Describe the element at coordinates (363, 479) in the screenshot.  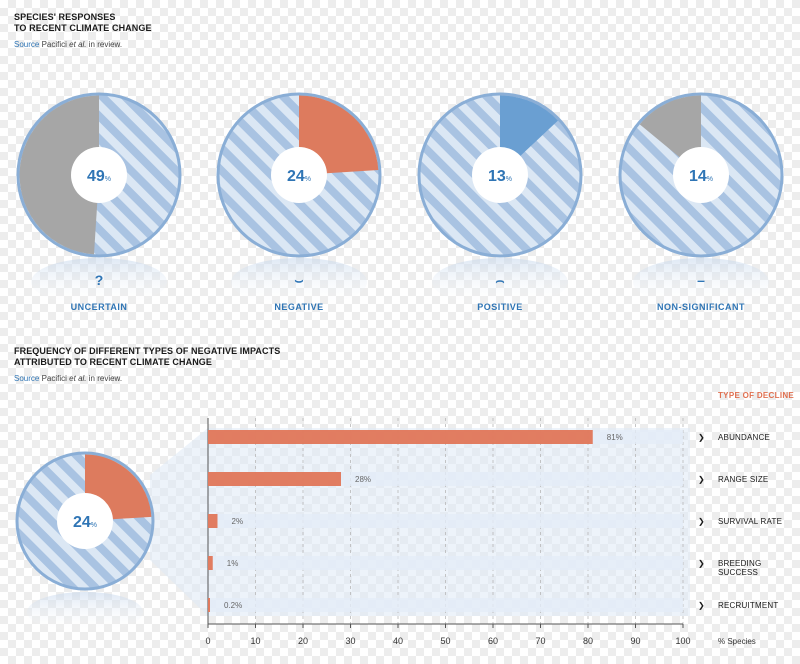
I see `bar-value-label: 28%` at that location.